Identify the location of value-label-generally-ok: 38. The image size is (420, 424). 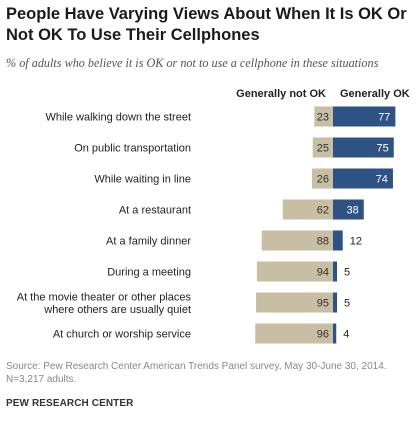
(353, 211).